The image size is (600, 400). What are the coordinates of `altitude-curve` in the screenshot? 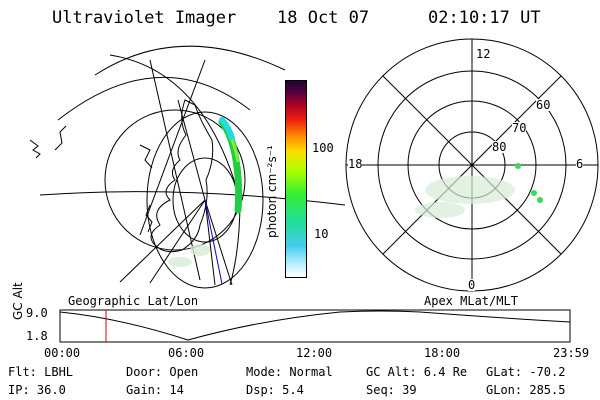 It's located at (315, 325).